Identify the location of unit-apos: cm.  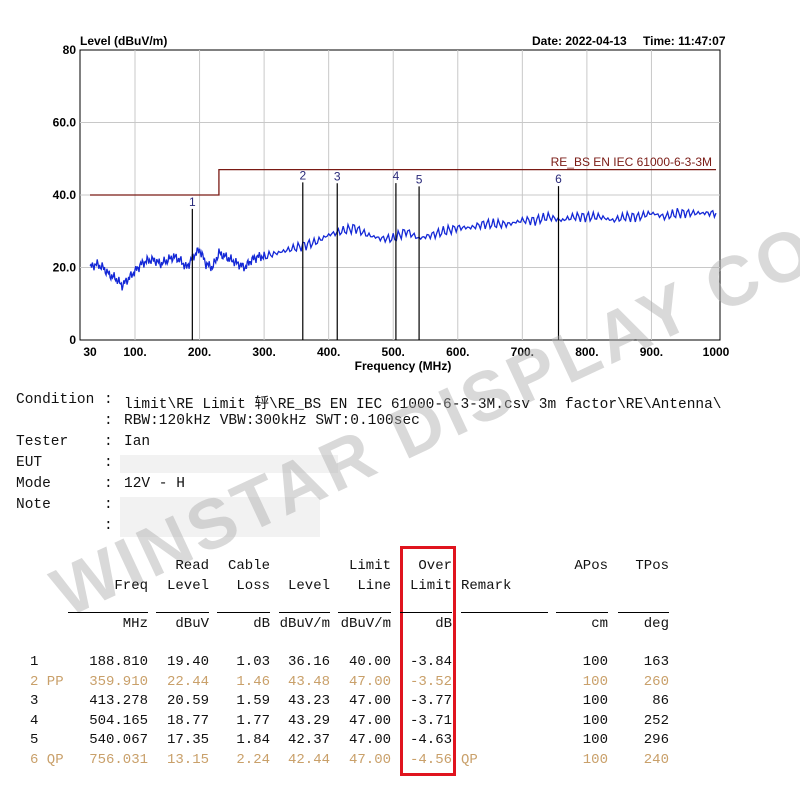
(599, 624).